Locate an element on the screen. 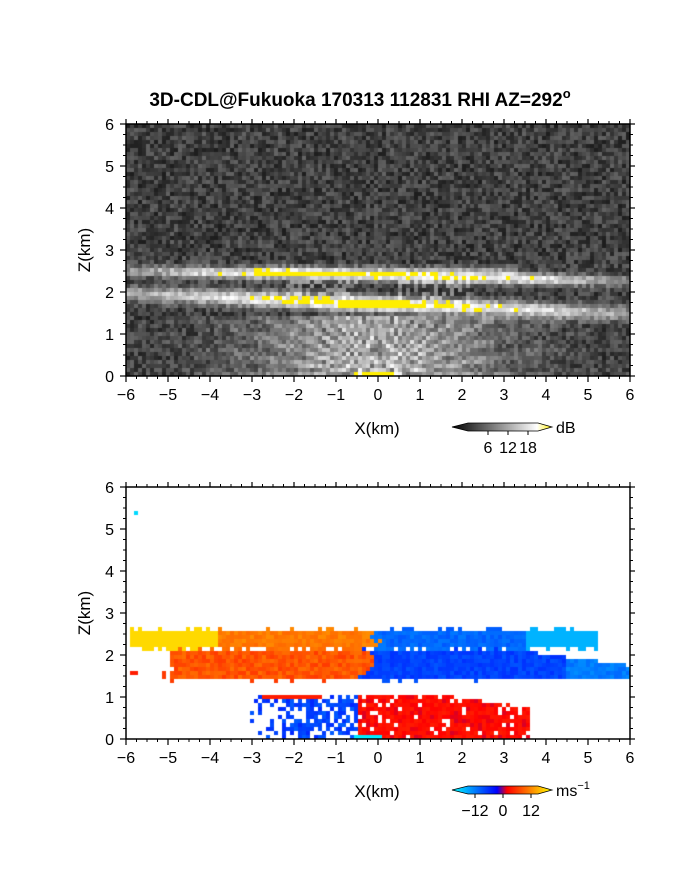 Image resolution: width=680 pixels, height=880 pixels. velocity-y-tick-label: 2 is located at coordinates (109, 656).